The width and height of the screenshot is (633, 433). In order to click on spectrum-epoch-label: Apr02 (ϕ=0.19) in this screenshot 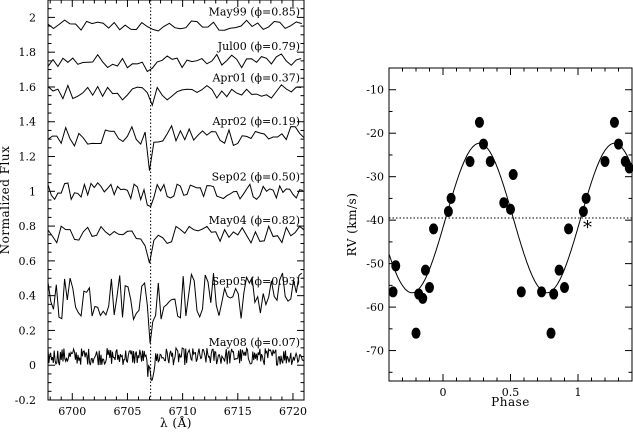, I will do `click(255, 121)`.